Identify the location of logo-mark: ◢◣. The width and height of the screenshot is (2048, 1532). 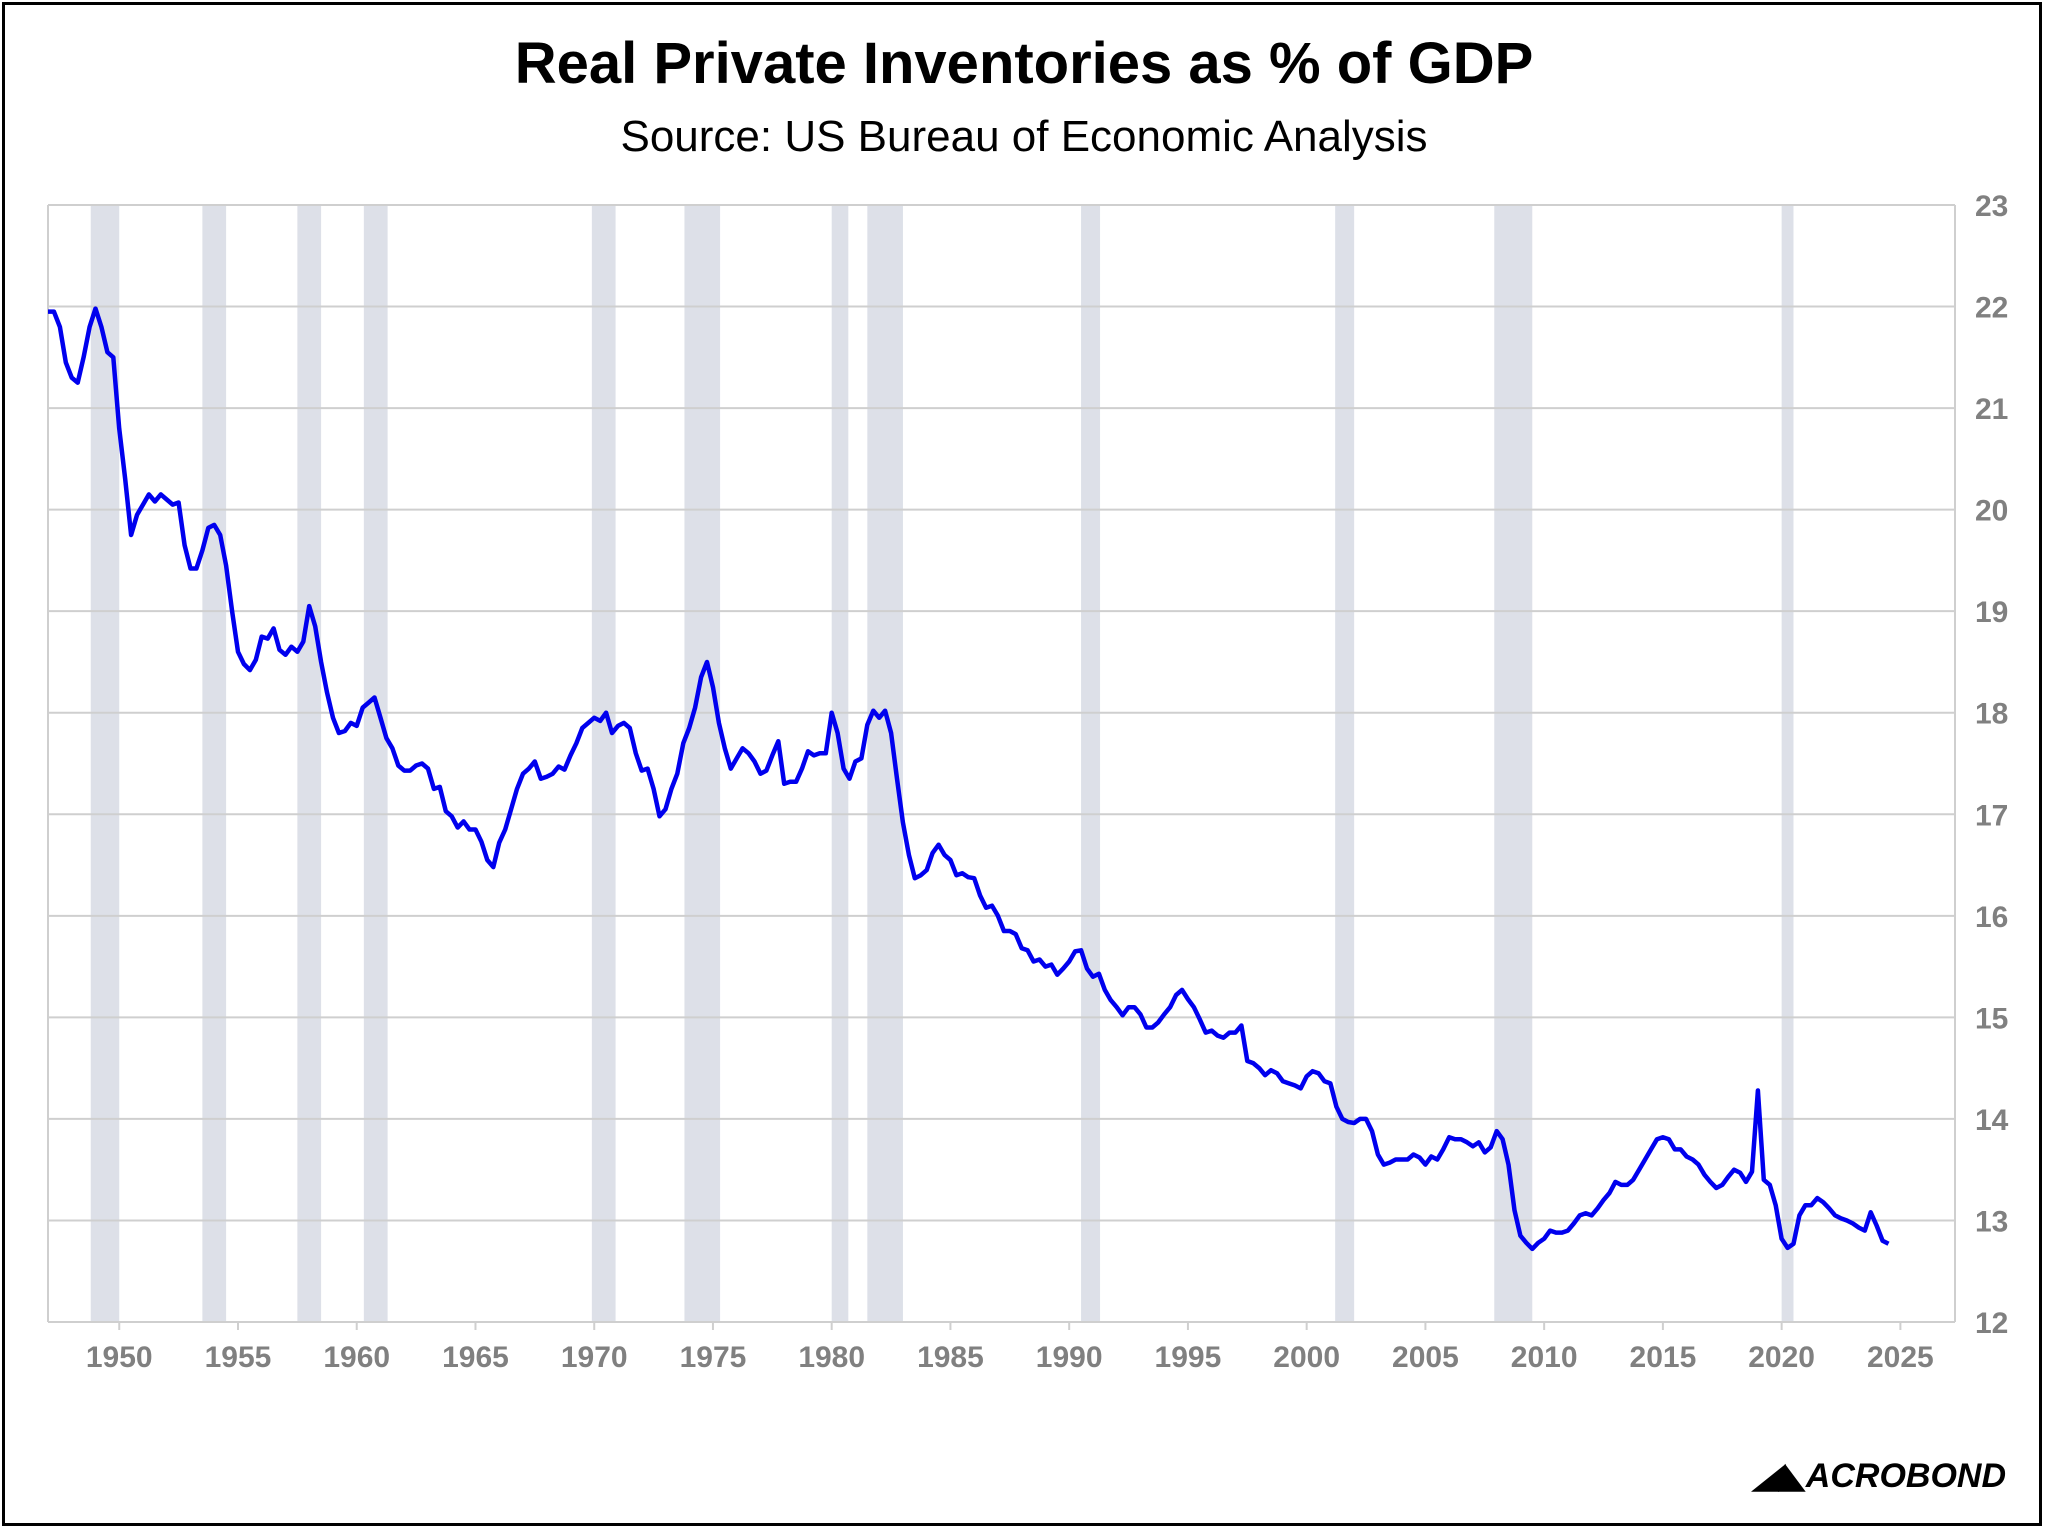
(1779, 1476).